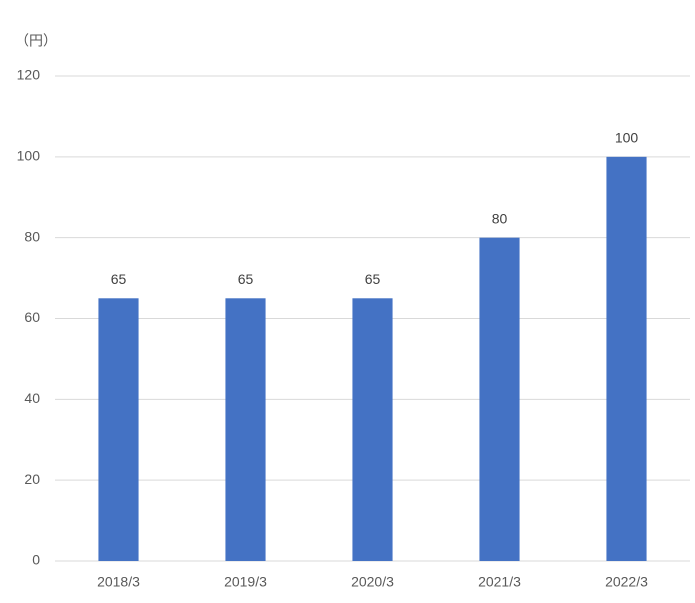  What do you see at coordinates (372, 582) in the screenshot?
I see `x-tick-label: 2020/3` at bounding box center [372, 582].